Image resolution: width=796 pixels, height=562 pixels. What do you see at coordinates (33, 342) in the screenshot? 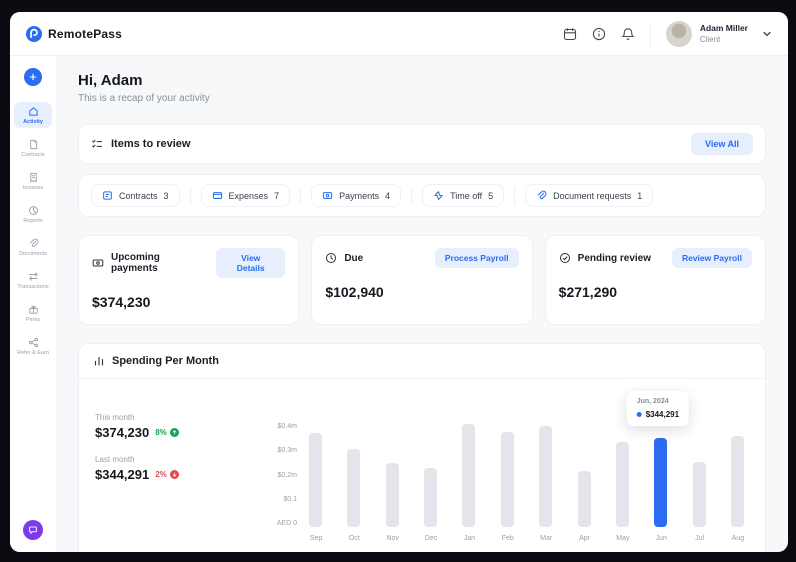
I see `share-icon` at bounding box center [33, 342].